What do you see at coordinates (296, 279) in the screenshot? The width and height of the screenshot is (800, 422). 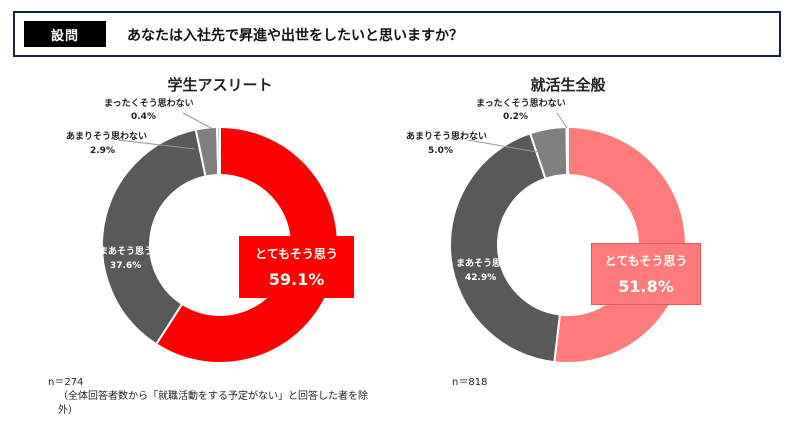 I see `callout-value-student: 59.1%` at bounding box center [296, 279].